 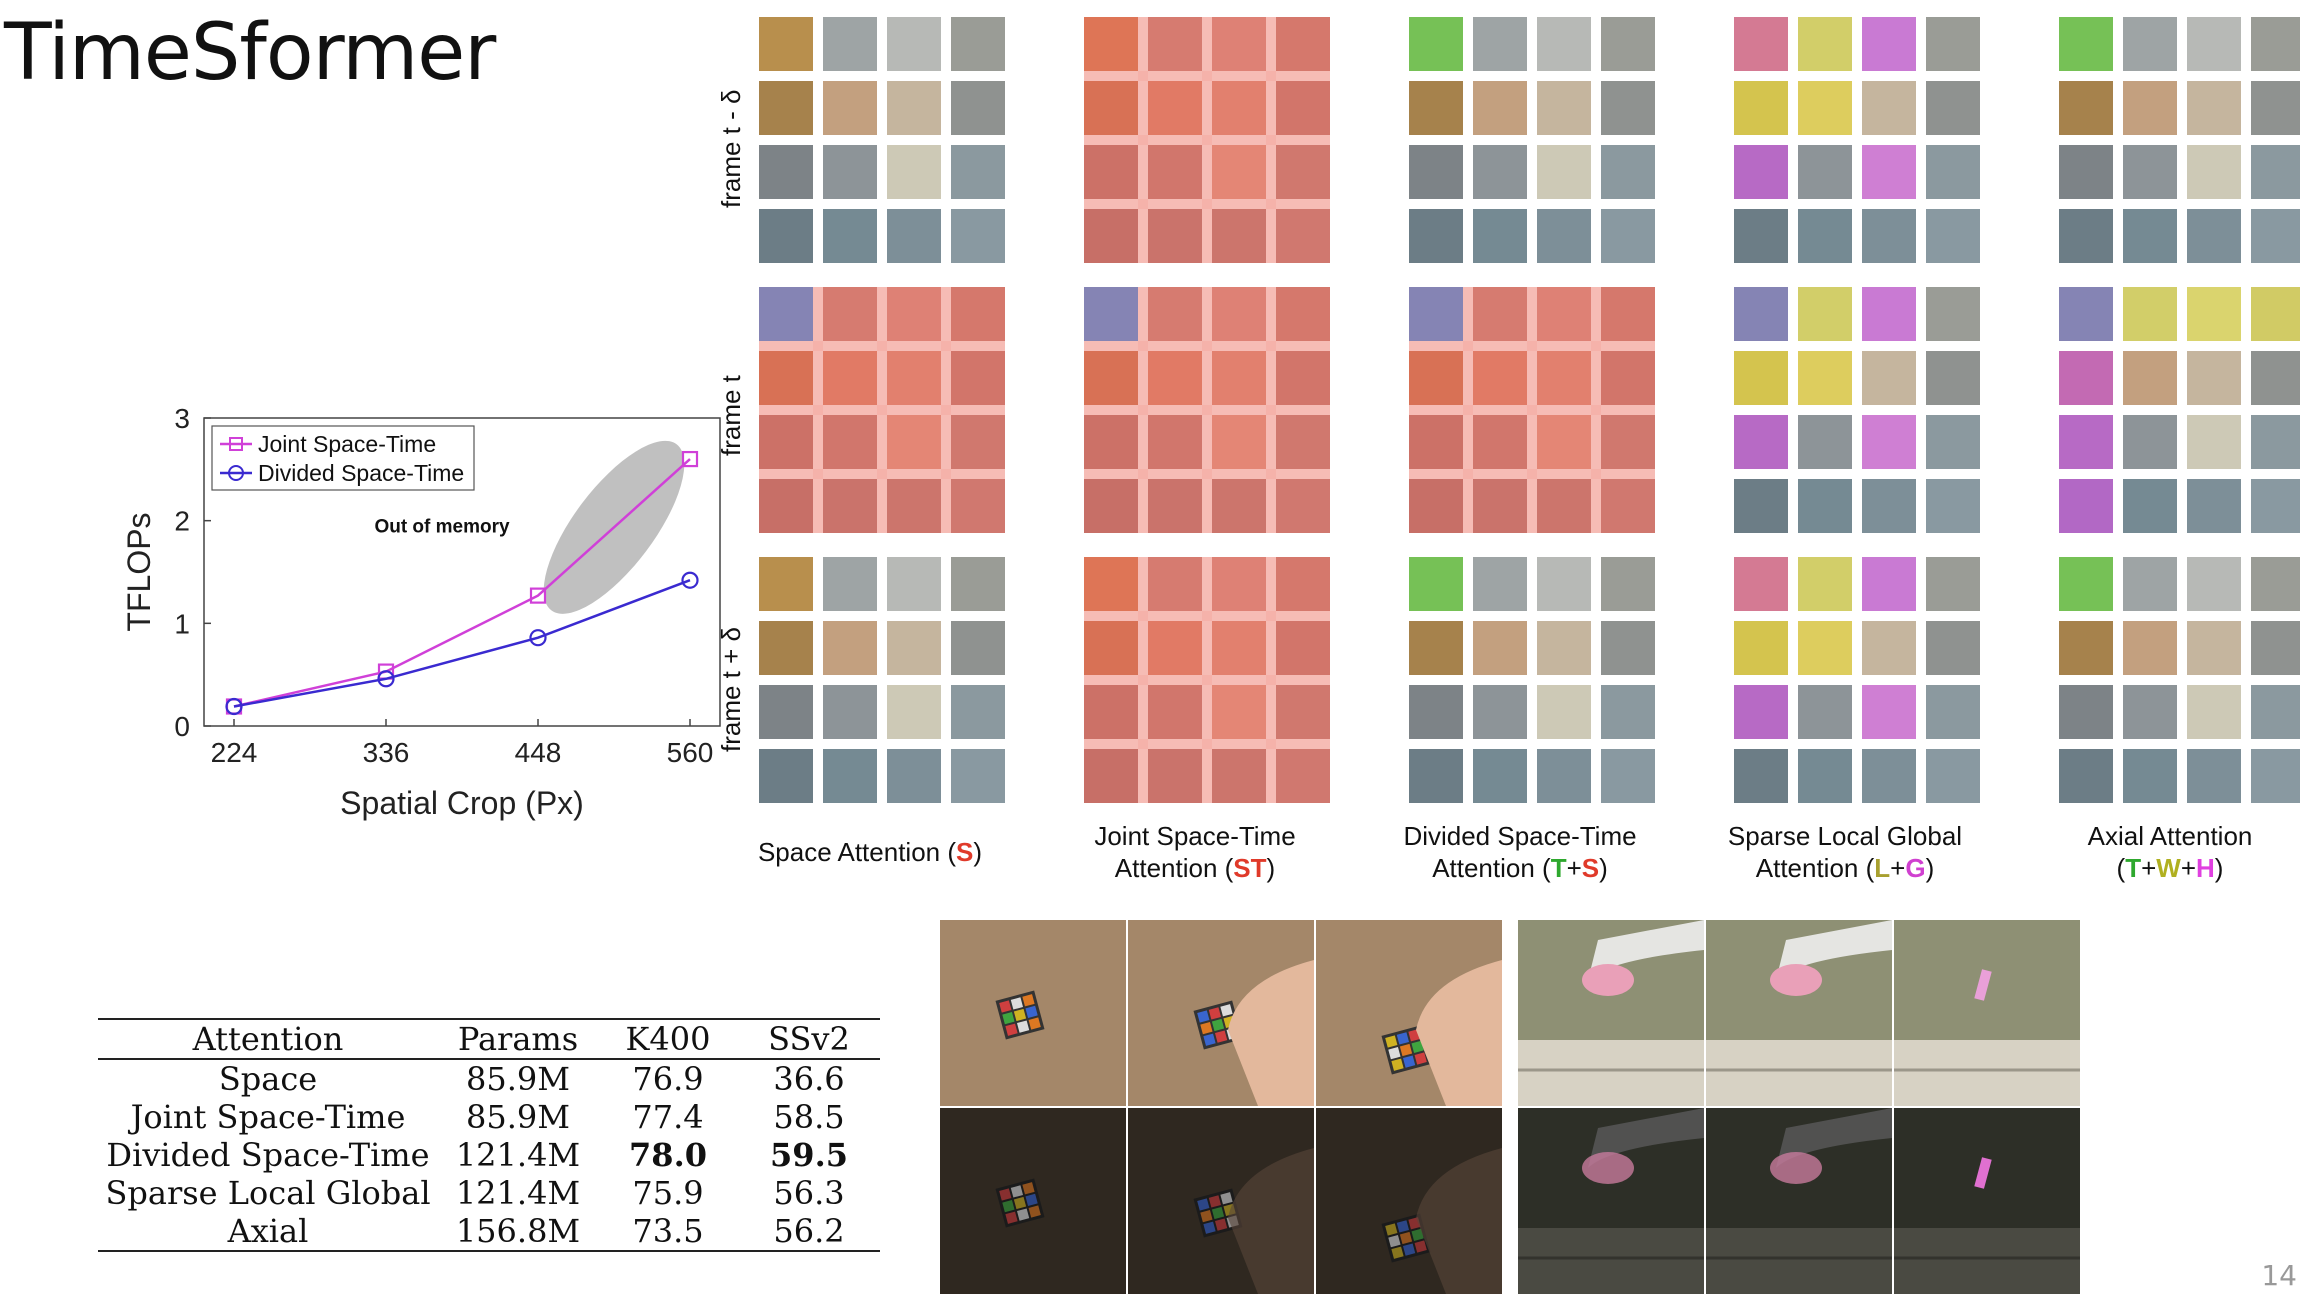 What do you see at coordinates (462, 583) in the screenshot?
I see `series-line-joint` at bounding box center [462, 583].